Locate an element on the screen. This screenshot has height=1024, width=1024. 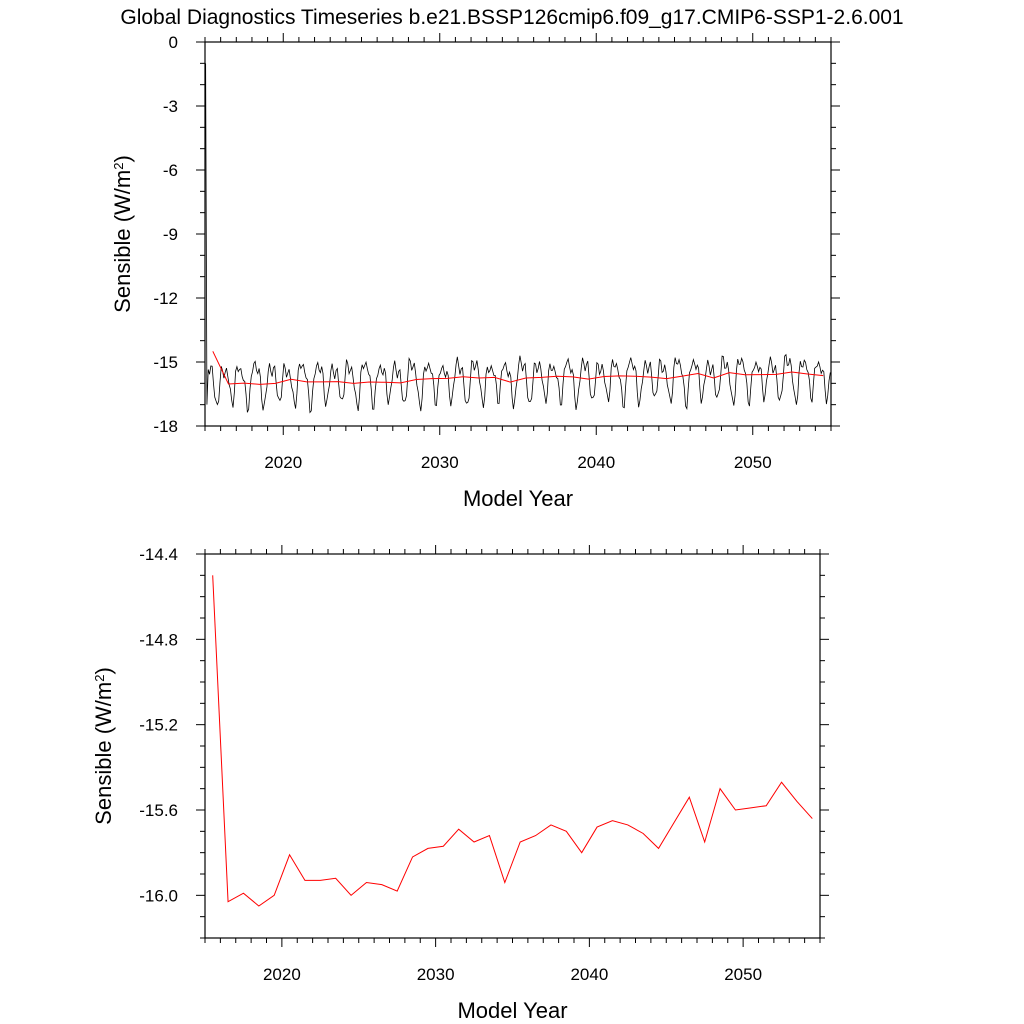
y-tick-label: -15 is located at coordinates (165, 362).